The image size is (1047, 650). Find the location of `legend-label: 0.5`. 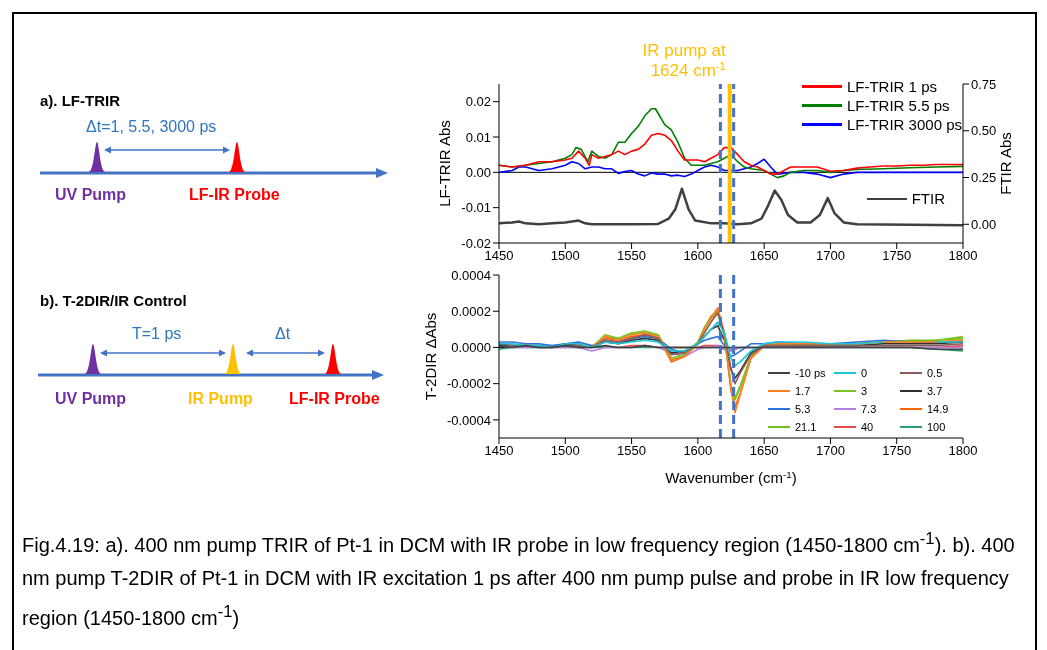

legend-label: 0.5 is located at coordinates (935, 373).